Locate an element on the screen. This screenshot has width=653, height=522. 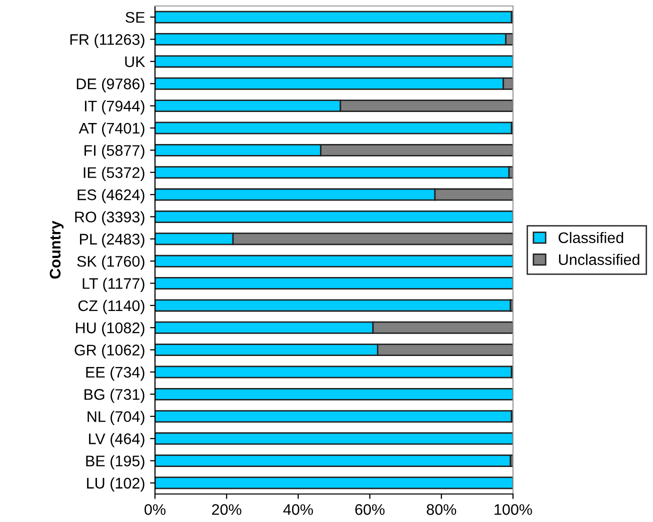
y-tick-label: FR (11263) is located at coordinates (107, 41).